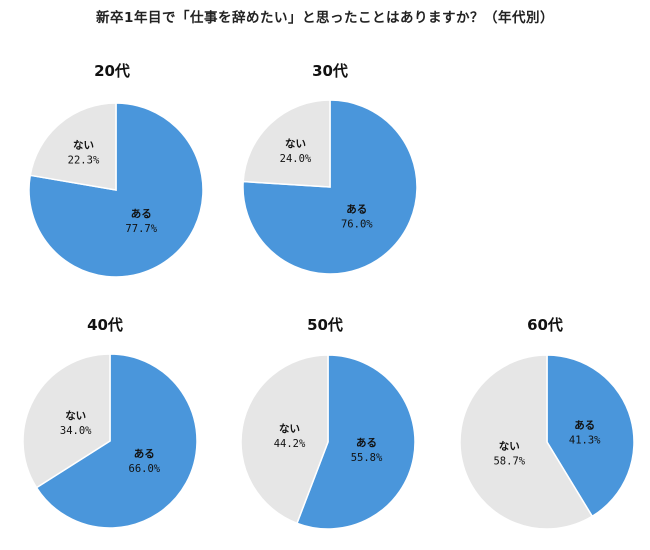 This screenshot has height=550, width=650. I want to click on pie-title: 20代, so click(112, 71).